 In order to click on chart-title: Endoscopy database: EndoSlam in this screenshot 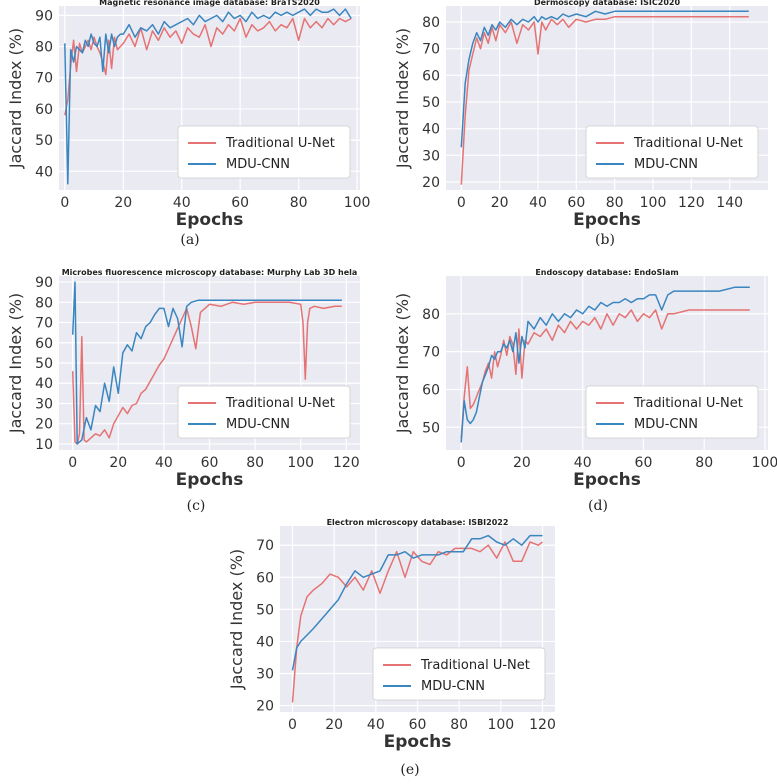, I will do `click(606, 272)`.